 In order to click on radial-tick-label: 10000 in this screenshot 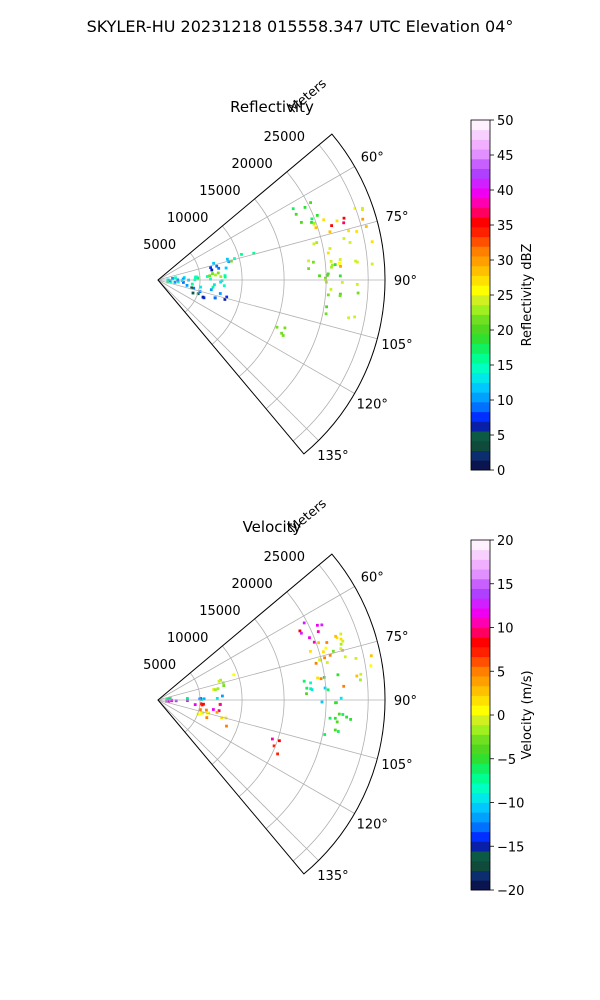, I will do `click(187, 218)`.